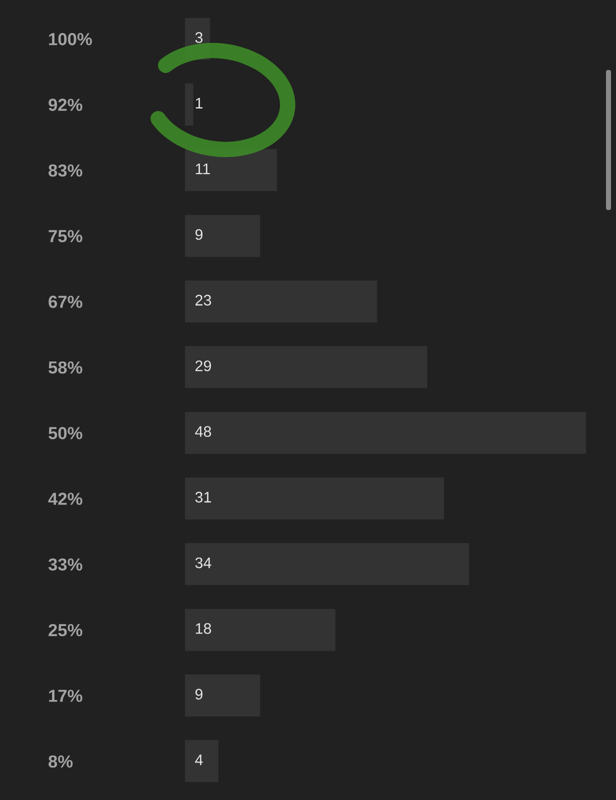  What do you see at coordinates (199, 760) in the screenshot?
I see `data-label: 4` at bounding box center [199, 760].